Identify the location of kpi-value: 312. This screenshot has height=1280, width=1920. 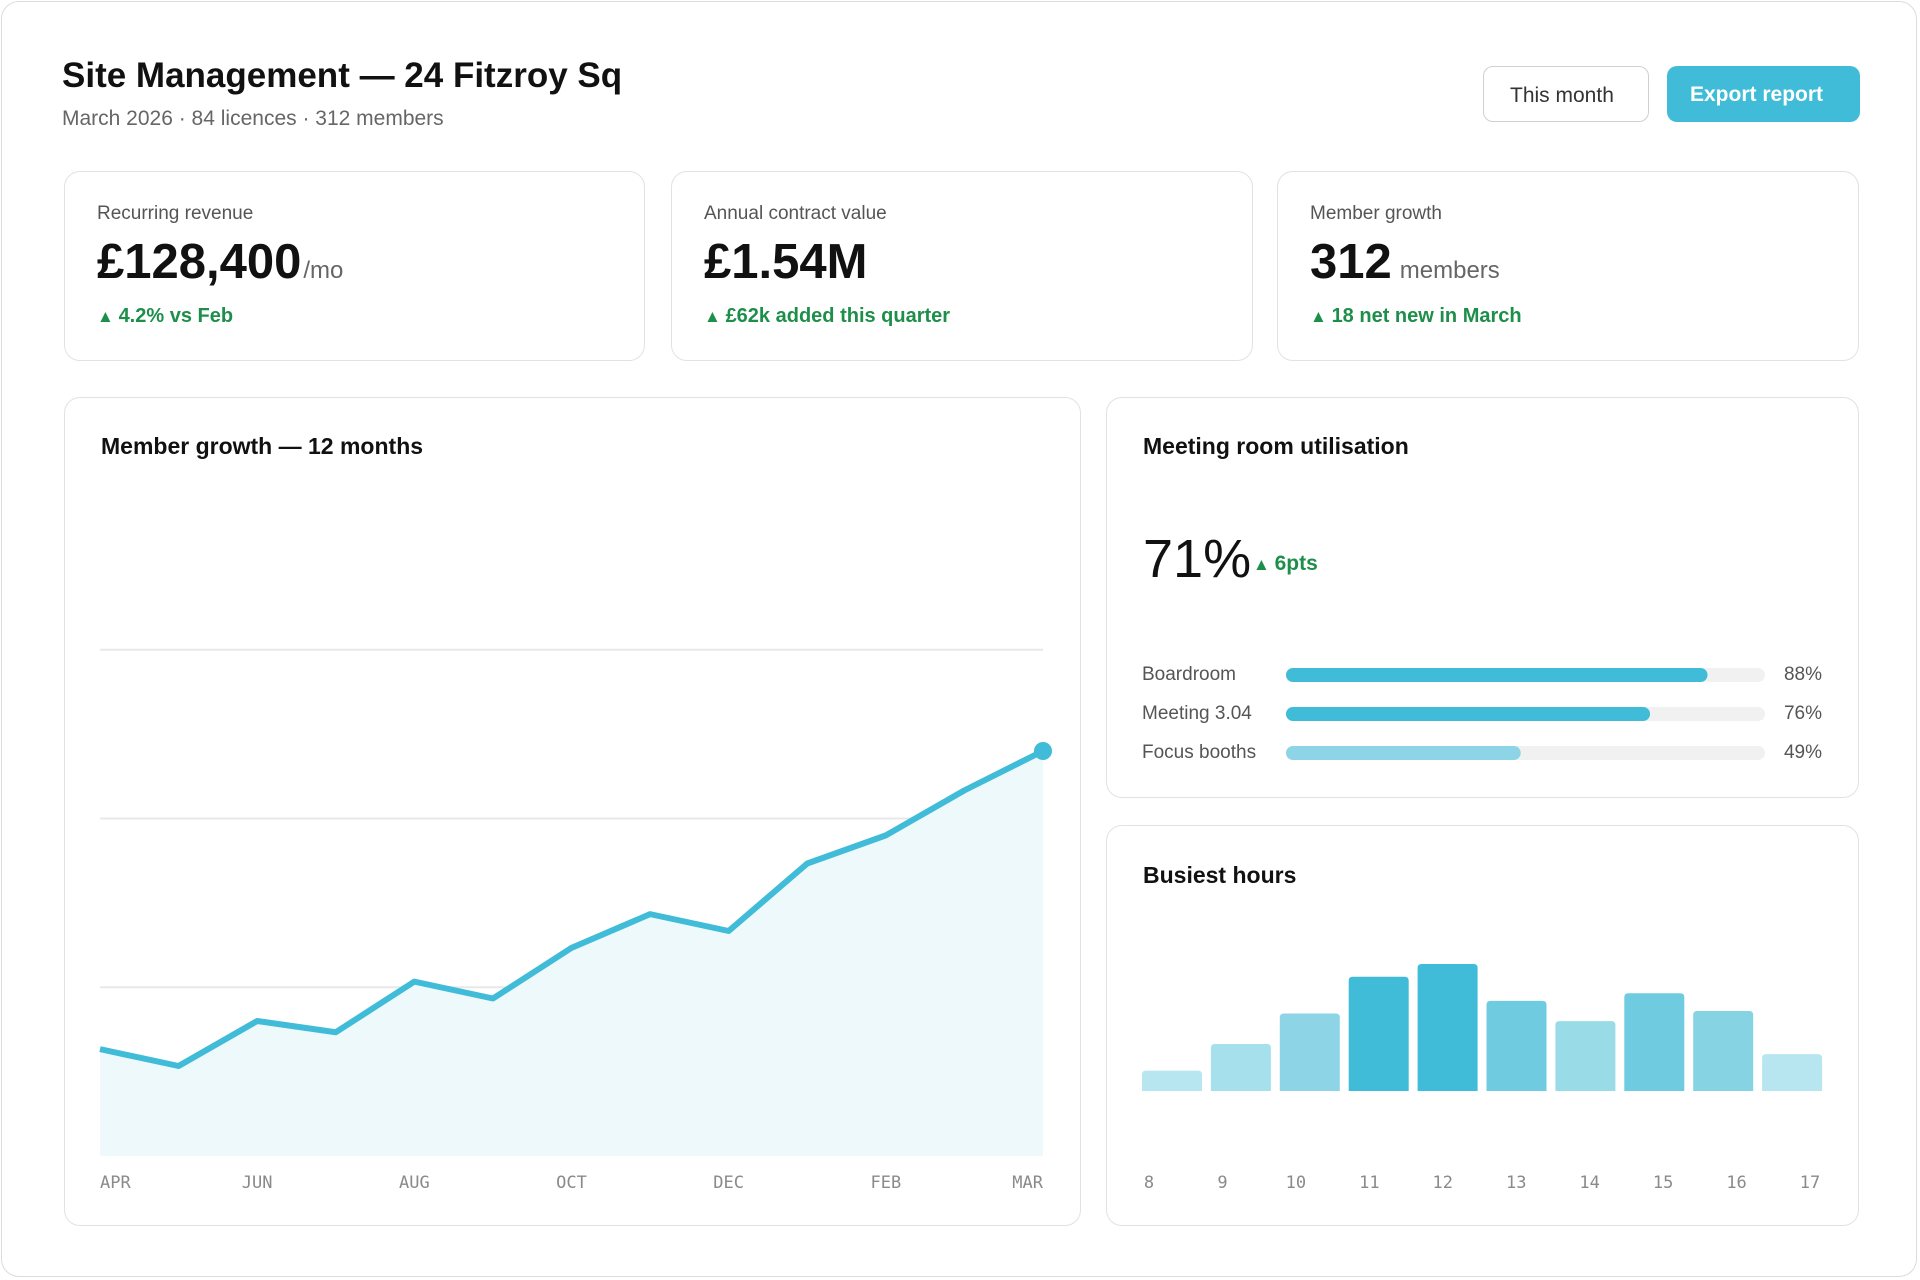
(1351, 262).